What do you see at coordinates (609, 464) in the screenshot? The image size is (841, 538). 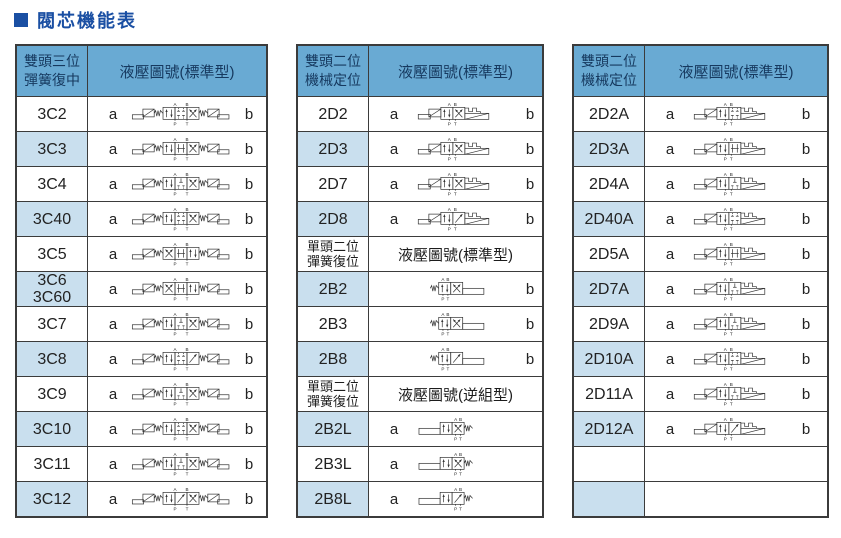 I see `spool-code-cell` at bounding box center [609, 464].